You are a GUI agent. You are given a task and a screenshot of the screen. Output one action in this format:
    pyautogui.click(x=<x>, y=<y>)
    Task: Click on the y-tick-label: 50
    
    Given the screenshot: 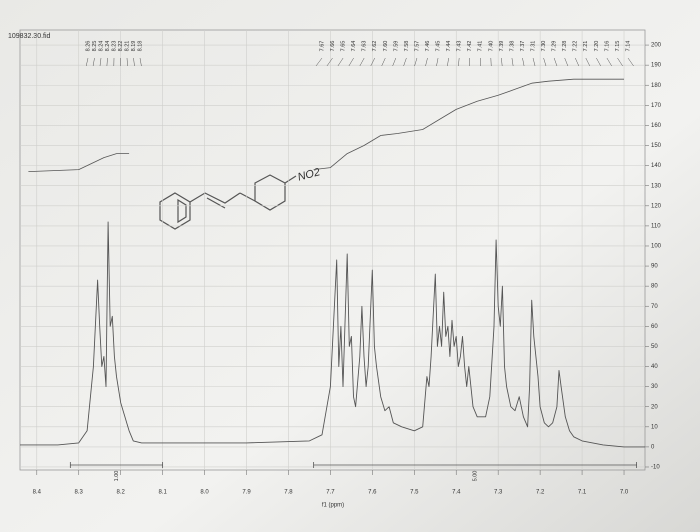 What is the action you would take?
    pyautogui.click(x=654, y=347)
    